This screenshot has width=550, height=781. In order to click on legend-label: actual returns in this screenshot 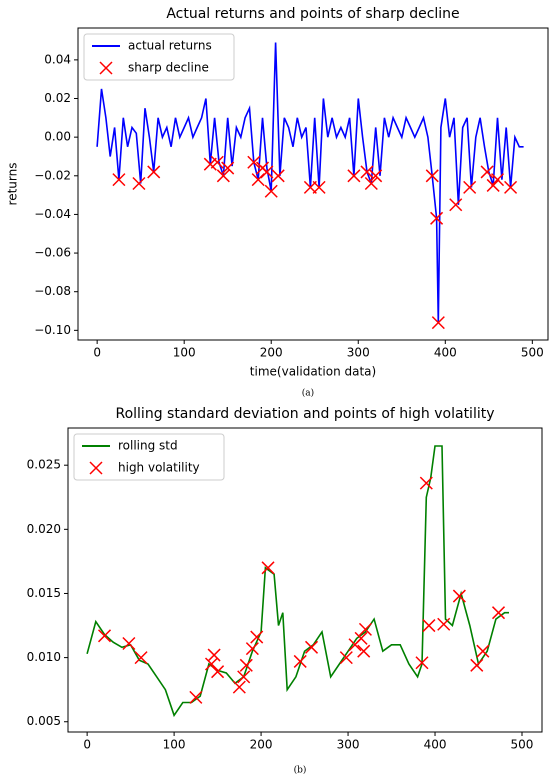, I will do `click(170, 46)`.